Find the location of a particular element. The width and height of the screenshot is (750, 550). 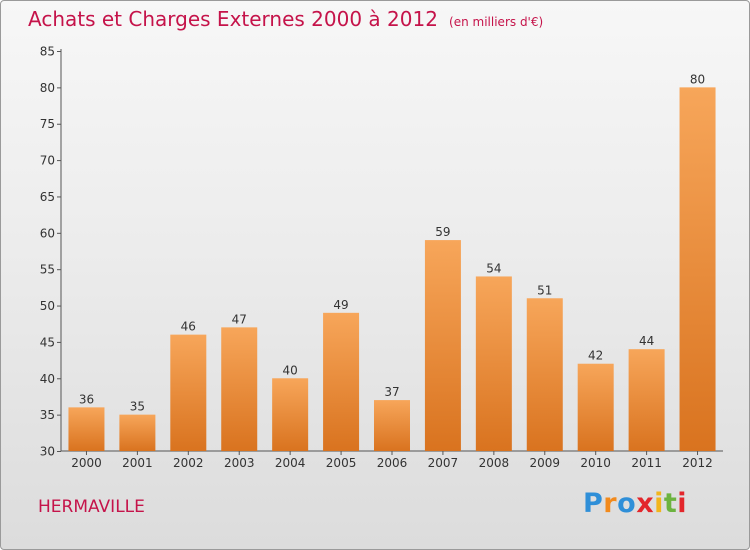

logo-letter: P is located at coordinates (593, 503).